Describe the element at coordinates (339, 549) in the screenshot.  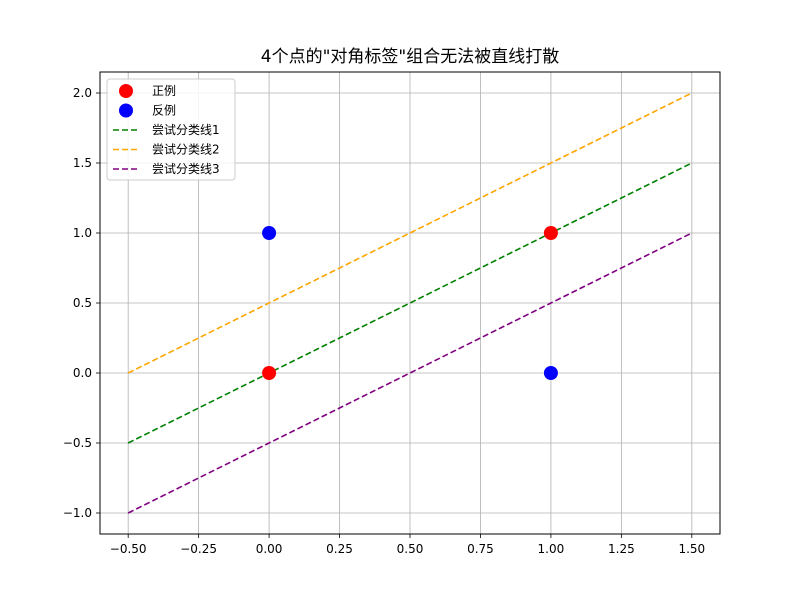
I see `x-tick-label: 0.25` at that location.